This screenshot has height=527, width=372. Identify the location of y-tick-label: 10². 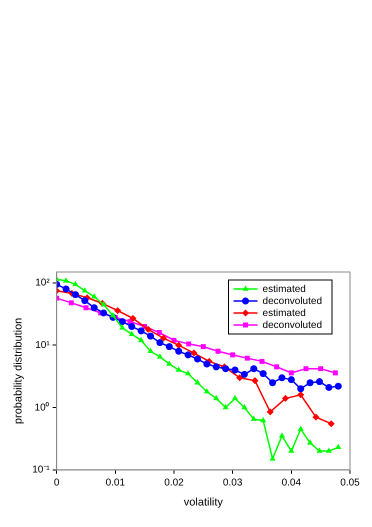
(42, 283).